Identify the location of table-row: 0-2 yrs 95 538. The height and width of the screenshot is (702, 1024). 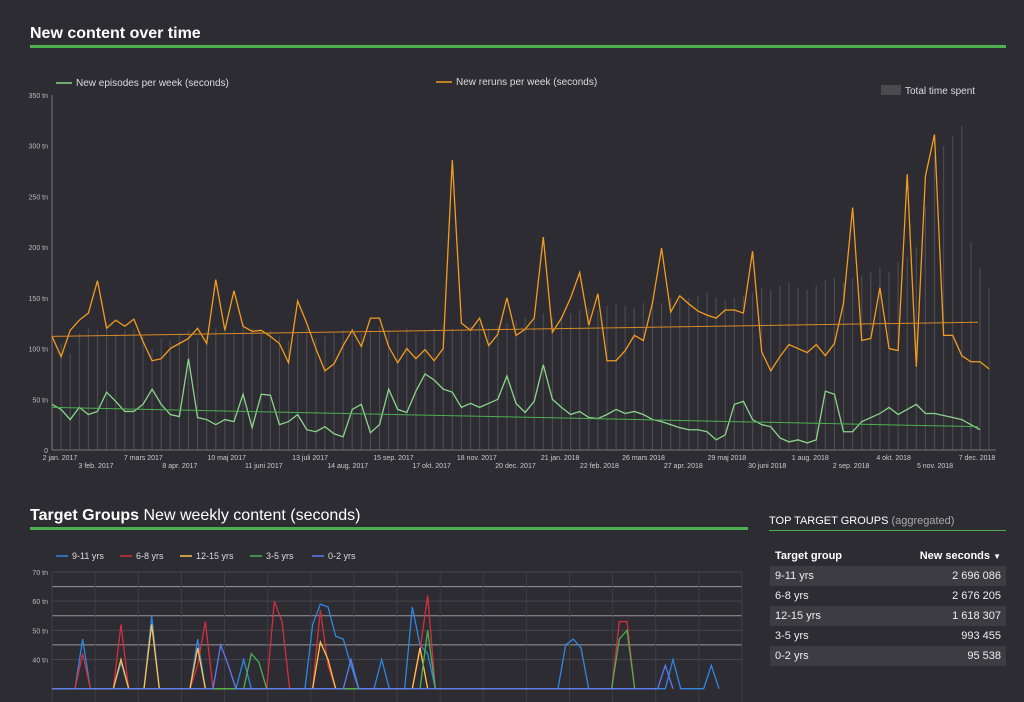
(888, 656).